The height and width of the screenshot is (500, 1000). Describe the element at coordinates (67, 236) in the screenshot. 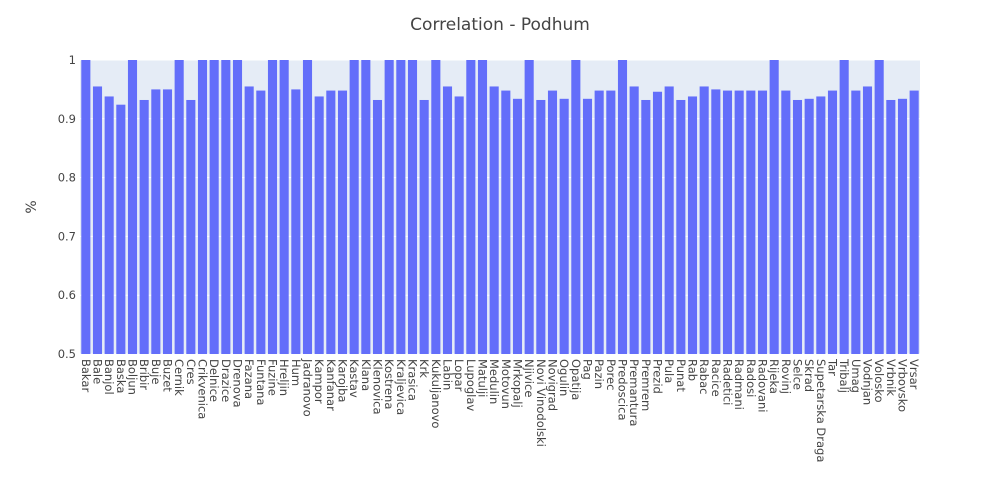

I see `y-tick-label: 0.7` at that location.